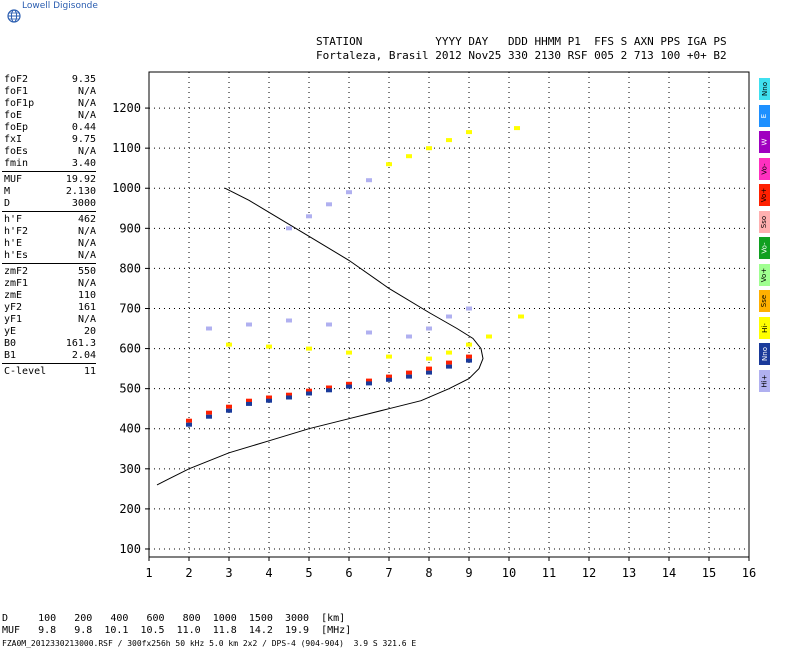  What do you see at coordinates (130, 509) in the screenshot?
I see `y-tick-label: 200` at bounding box center [130, 509].